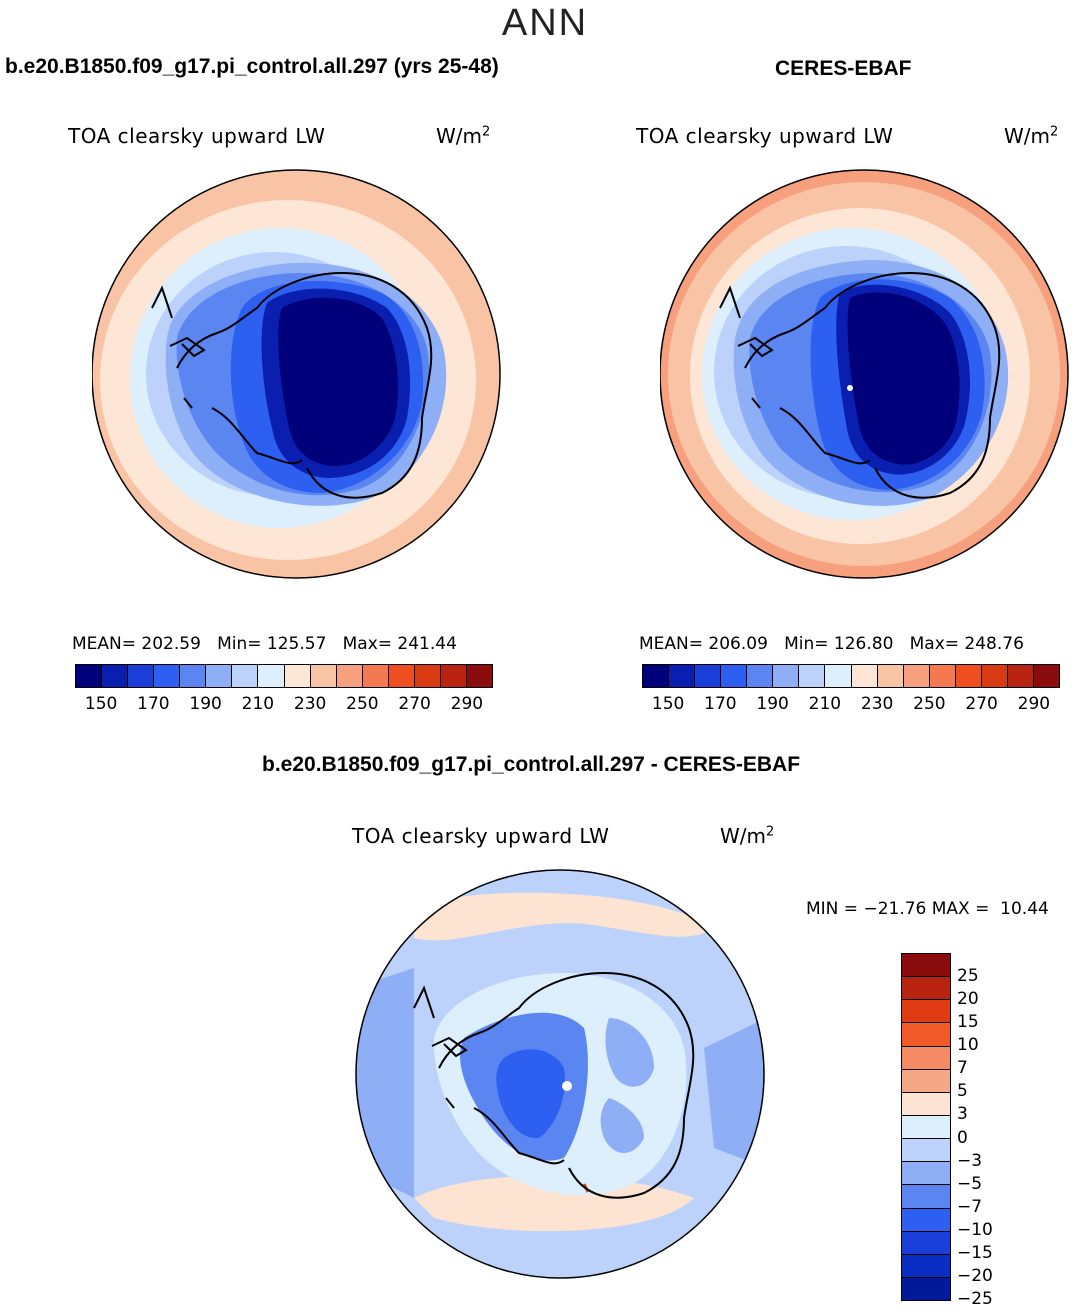 The width and height of the screenshot is (1090, 1310). What do you see at coordinates (831, 644) in the screenshot?
I see `obs-stats: MEAN= 206.09 Min= 126.80 Max= 248.76` at bounding box center [831, 644].